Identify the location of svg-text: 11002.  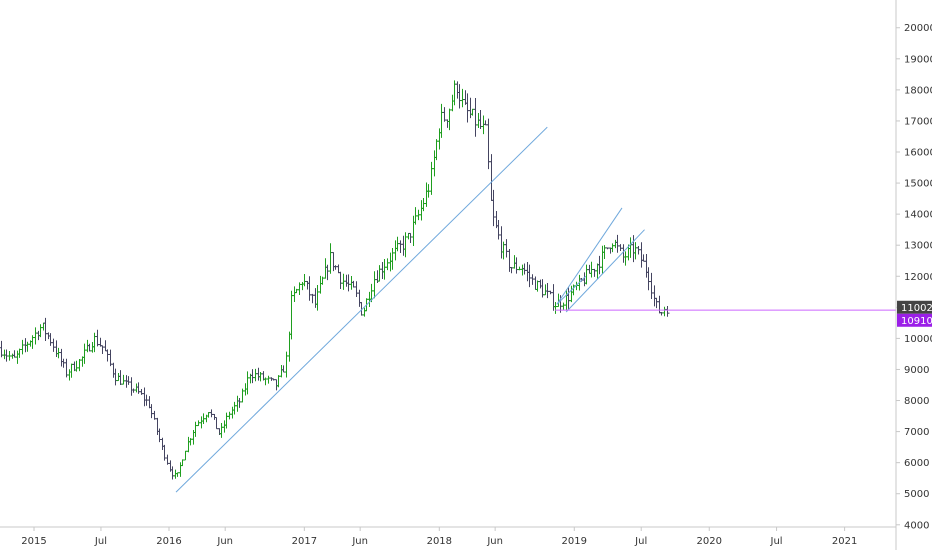
(916, 308).